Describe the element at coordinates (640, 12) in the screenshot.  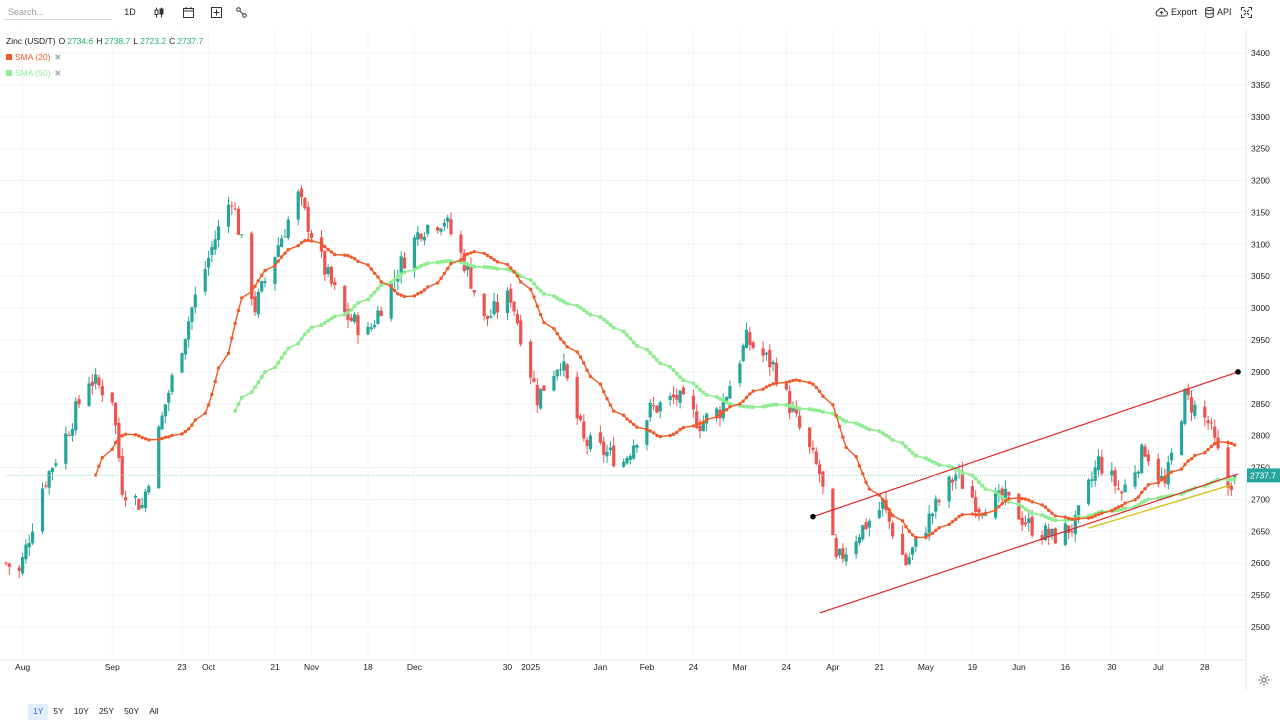
I see `top-toolbar: 1D Export API` at that location.